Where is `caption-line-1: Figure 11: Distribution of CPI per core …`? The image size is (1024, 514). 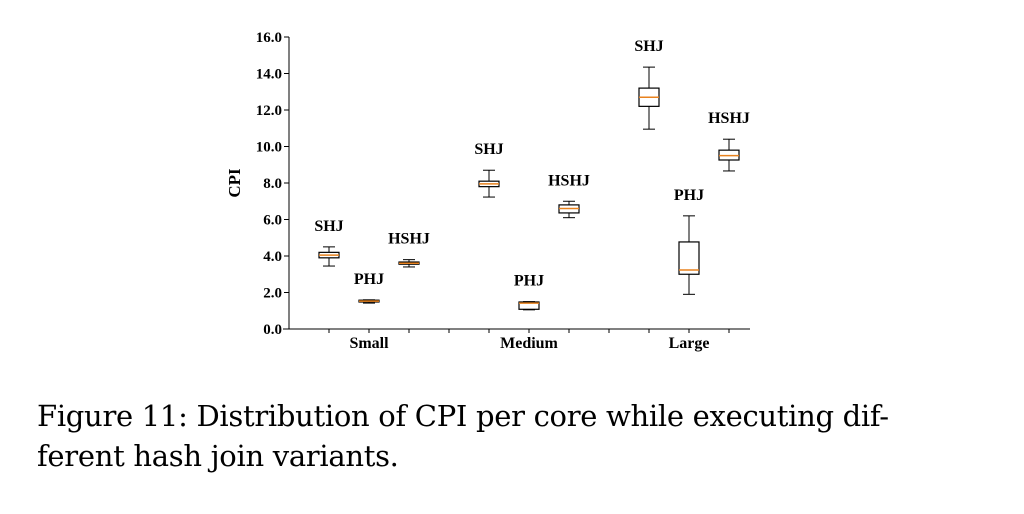 caption-line-1: Figure 11: Distribution of CPI per core … is located at coordinates (463, 416).